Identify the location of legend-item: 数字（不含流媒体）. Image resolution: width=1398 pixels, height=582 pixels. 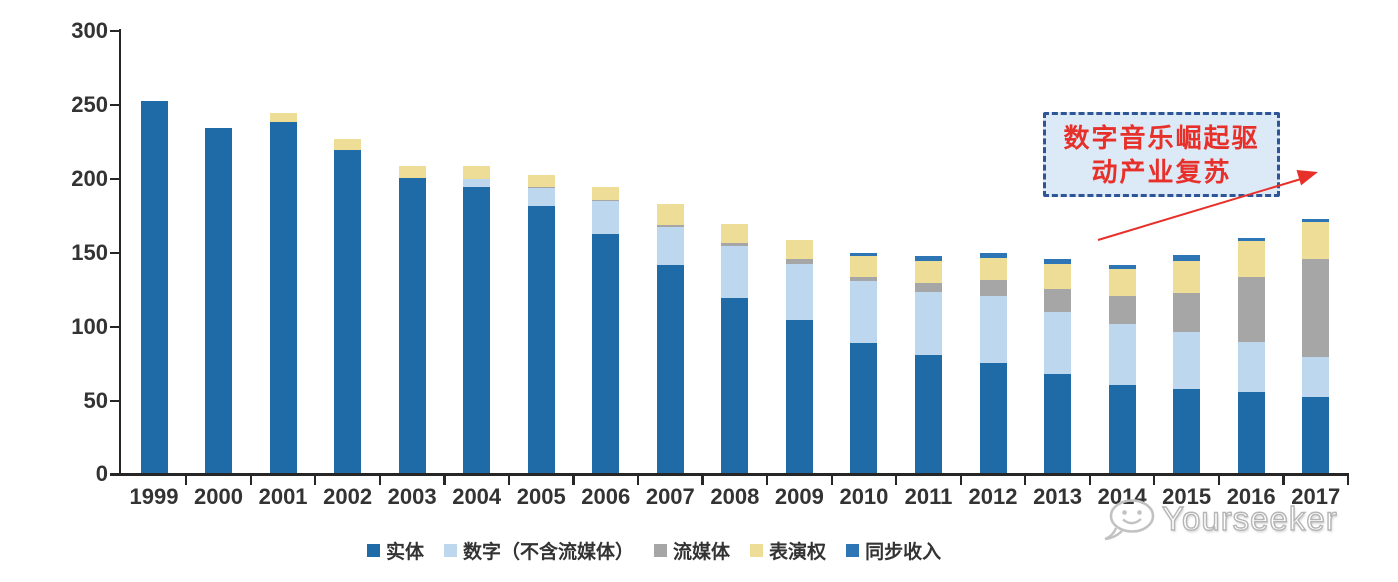
(539, 550).